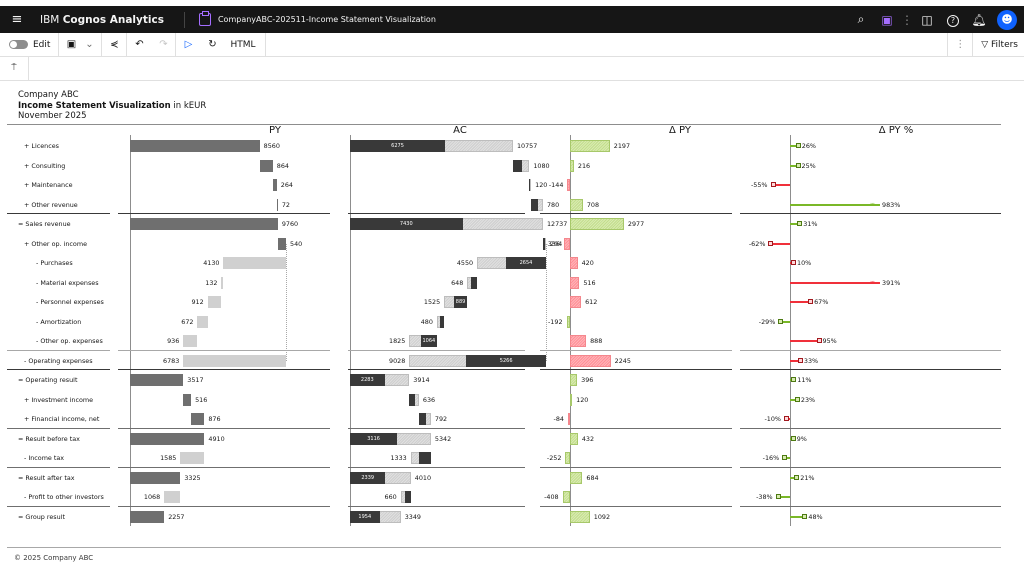 The width and height of the screenshot is (1024, 570). Describe the element at coordinates (557, 224) in the screenshot. I see `ac-value: 12737` at that location.